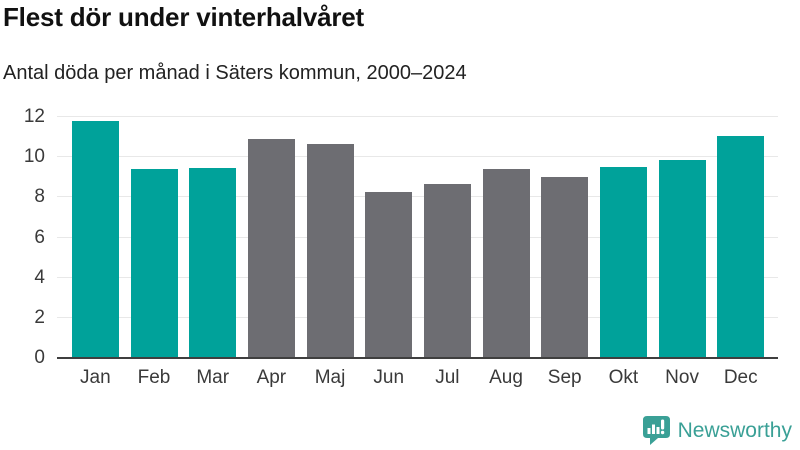 Image resolution: width=800 pixels, height=450 pixels. I want to click on x-tick-label-jul: Jul, so click(447, 377).